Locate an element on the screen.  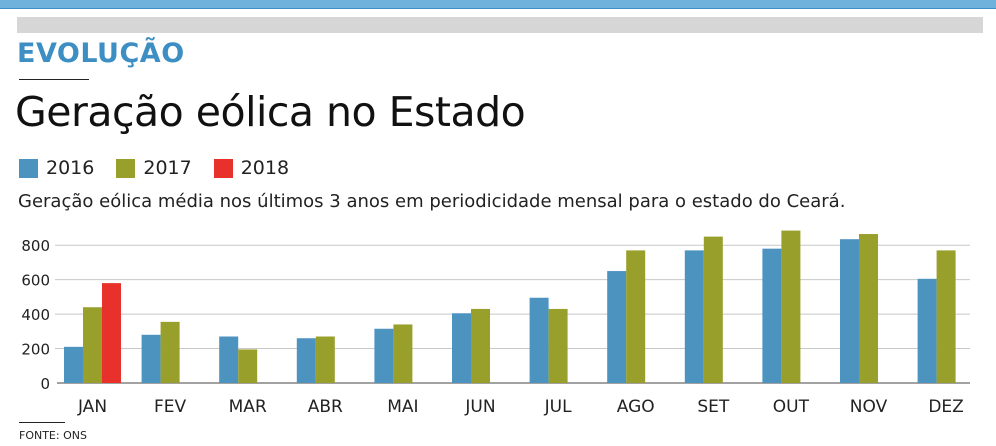
bar-abr-2017 is located at coordinates (325, 359).